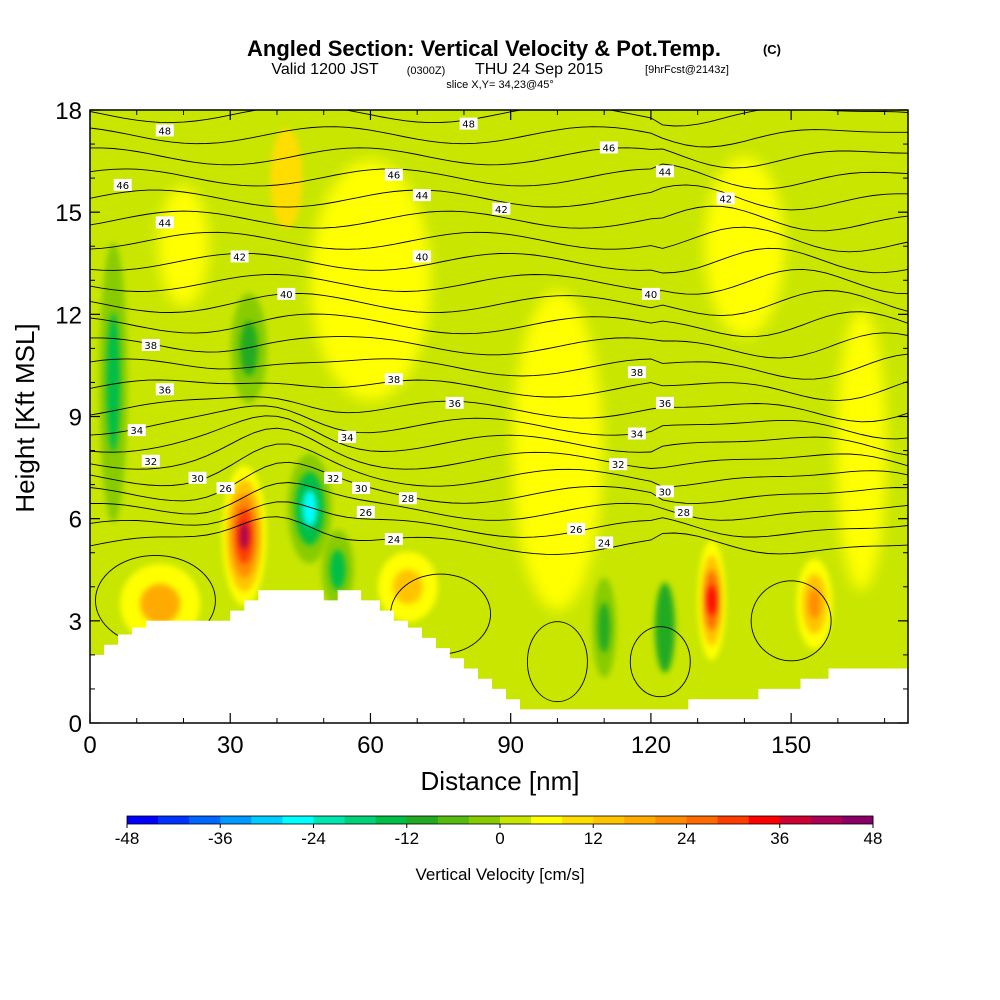  What do you see at coordinates (772, 49) in the screenshot?
I see `chart-title-unit: (C)` at bounding box center [772, 49].